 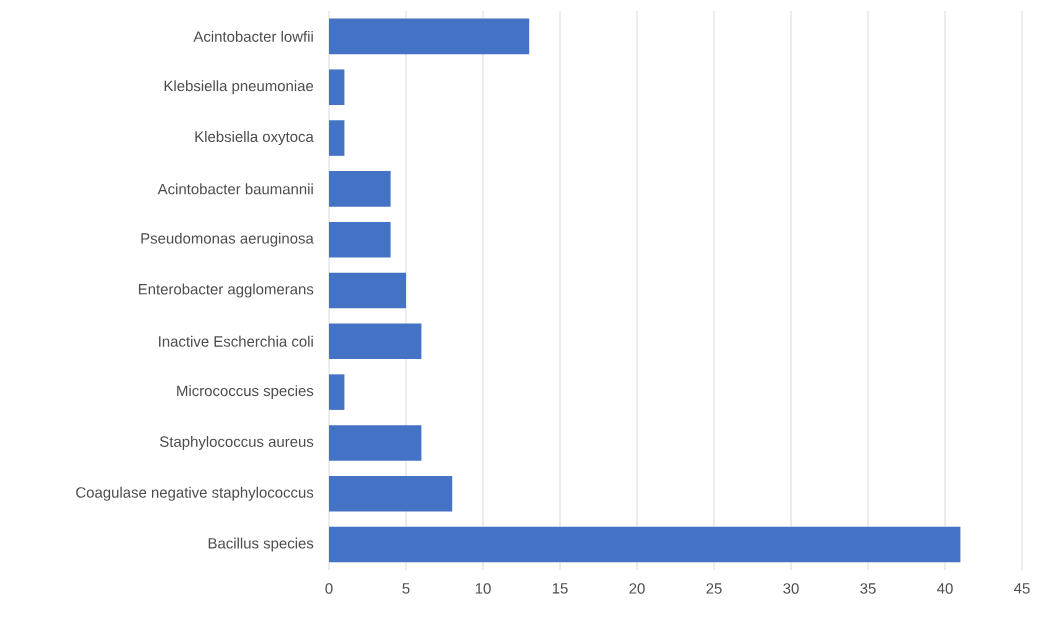 I want to click on x-tick-label: 40, so click(x=945, y=588).